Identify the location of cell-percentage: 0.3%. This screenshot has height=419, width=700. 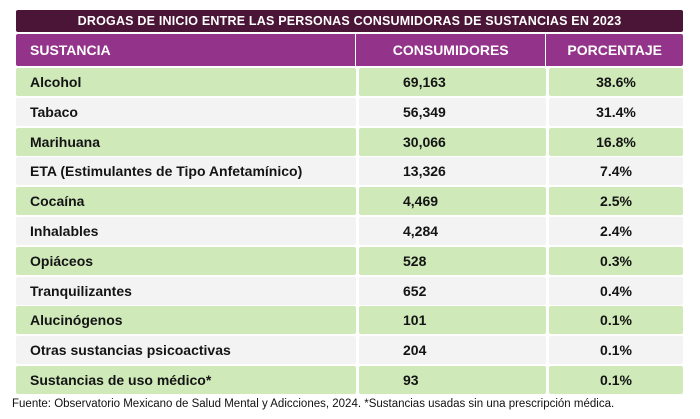
(616, 260).